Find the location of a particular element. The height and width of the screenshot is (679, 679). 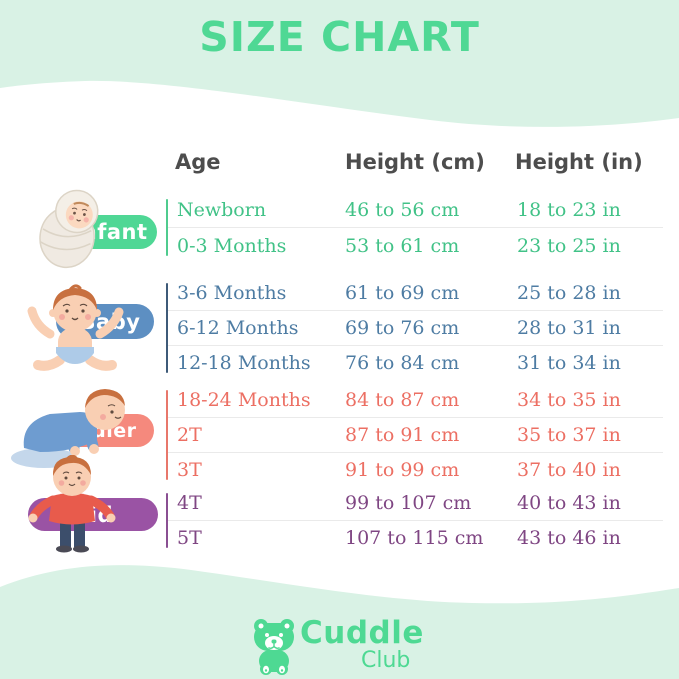

brand-subname: Club is located at coordinates (386, 660).